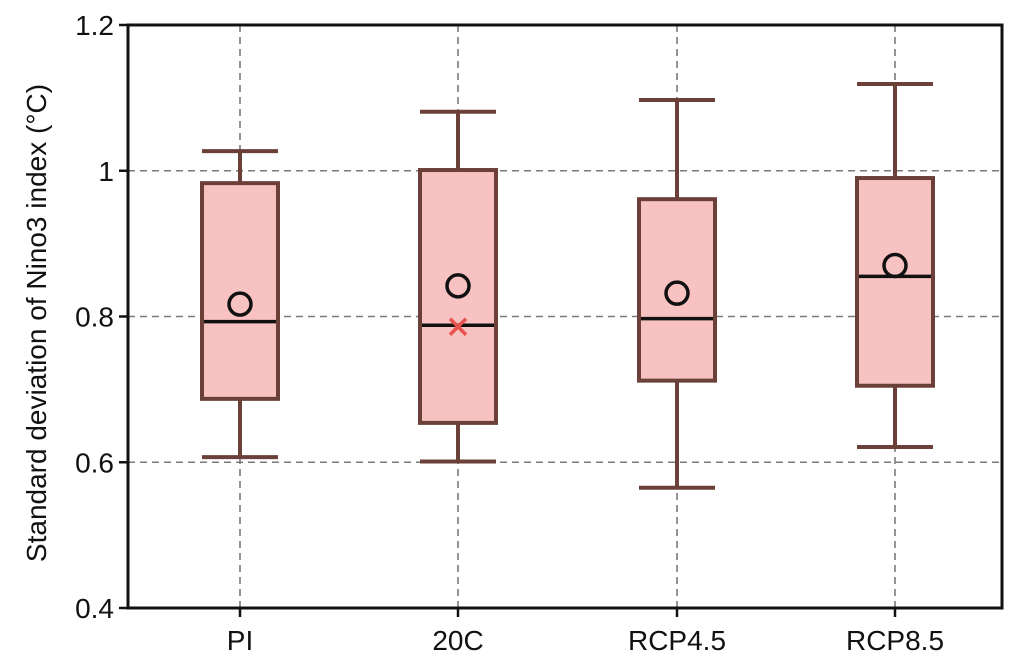  Describe the element at coordinates (457, 640) in the screenshot. I see `x-tick-label: 20C` at that location.